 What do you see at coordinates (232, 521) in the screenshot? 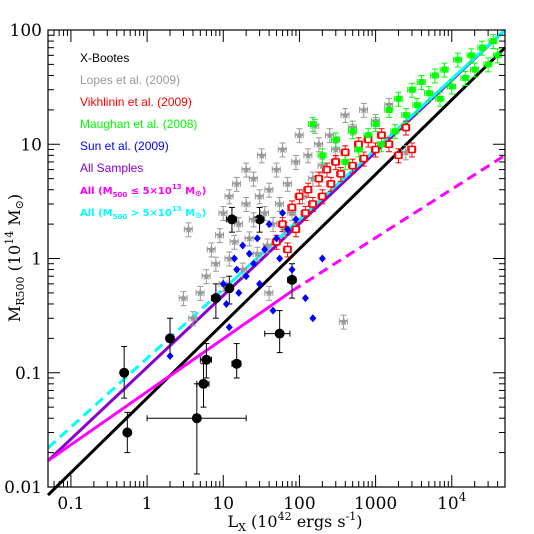
I see `x-axis-label-main: L` at bounding box center [232, 521].